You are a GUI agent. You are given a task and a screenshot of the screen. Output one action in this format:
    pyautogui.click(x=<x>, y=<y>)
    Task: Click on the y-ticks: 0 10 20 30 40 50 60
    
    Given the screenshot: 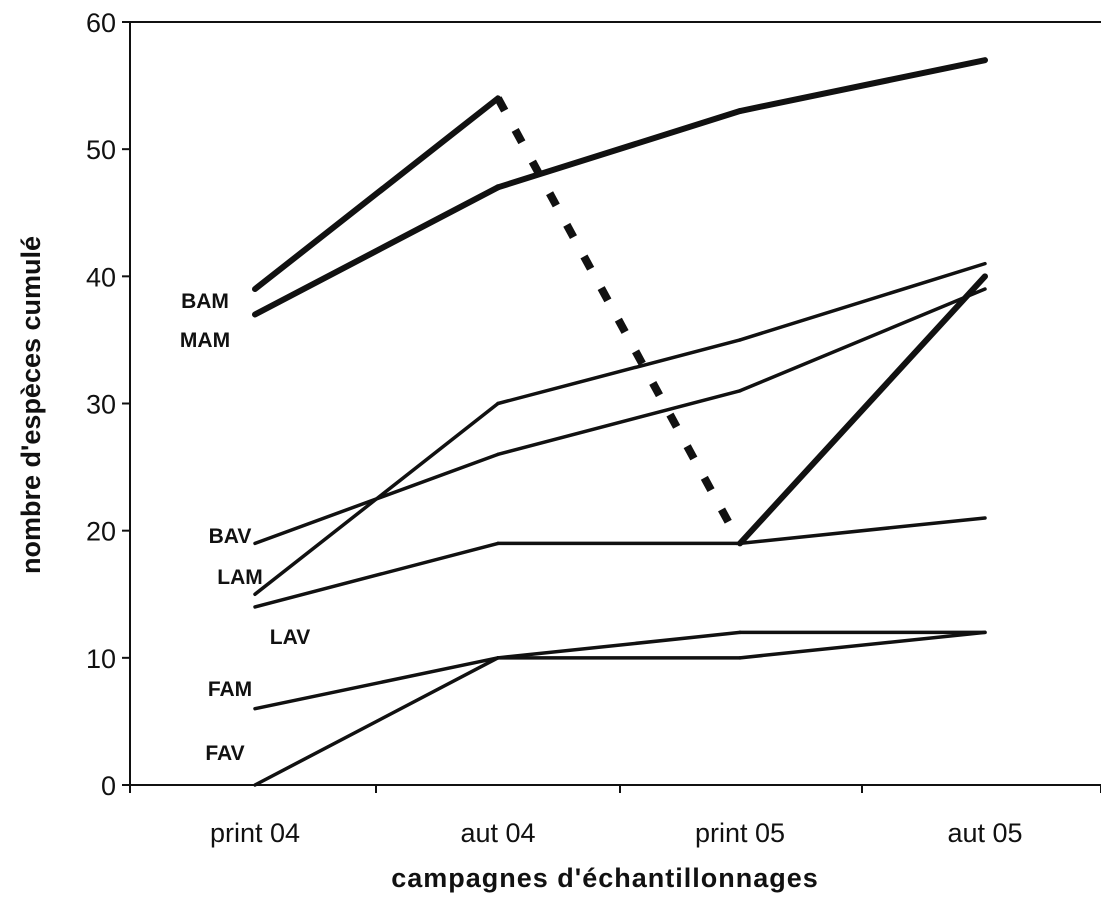 What is the action you would take?
    pyautogui.click(x=108, y=404)
    